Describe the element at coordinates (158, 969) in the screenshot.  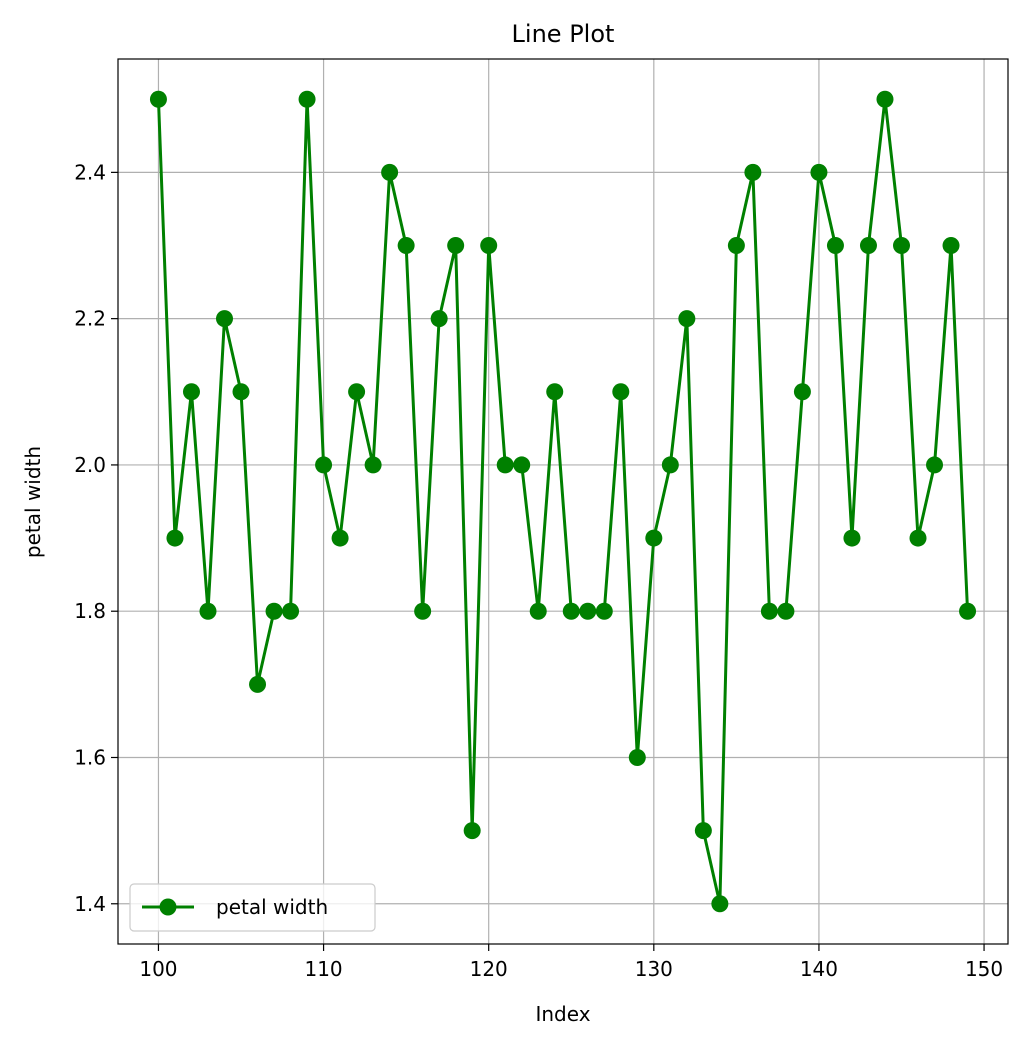
I see `x-tick-label: 100` at that location.